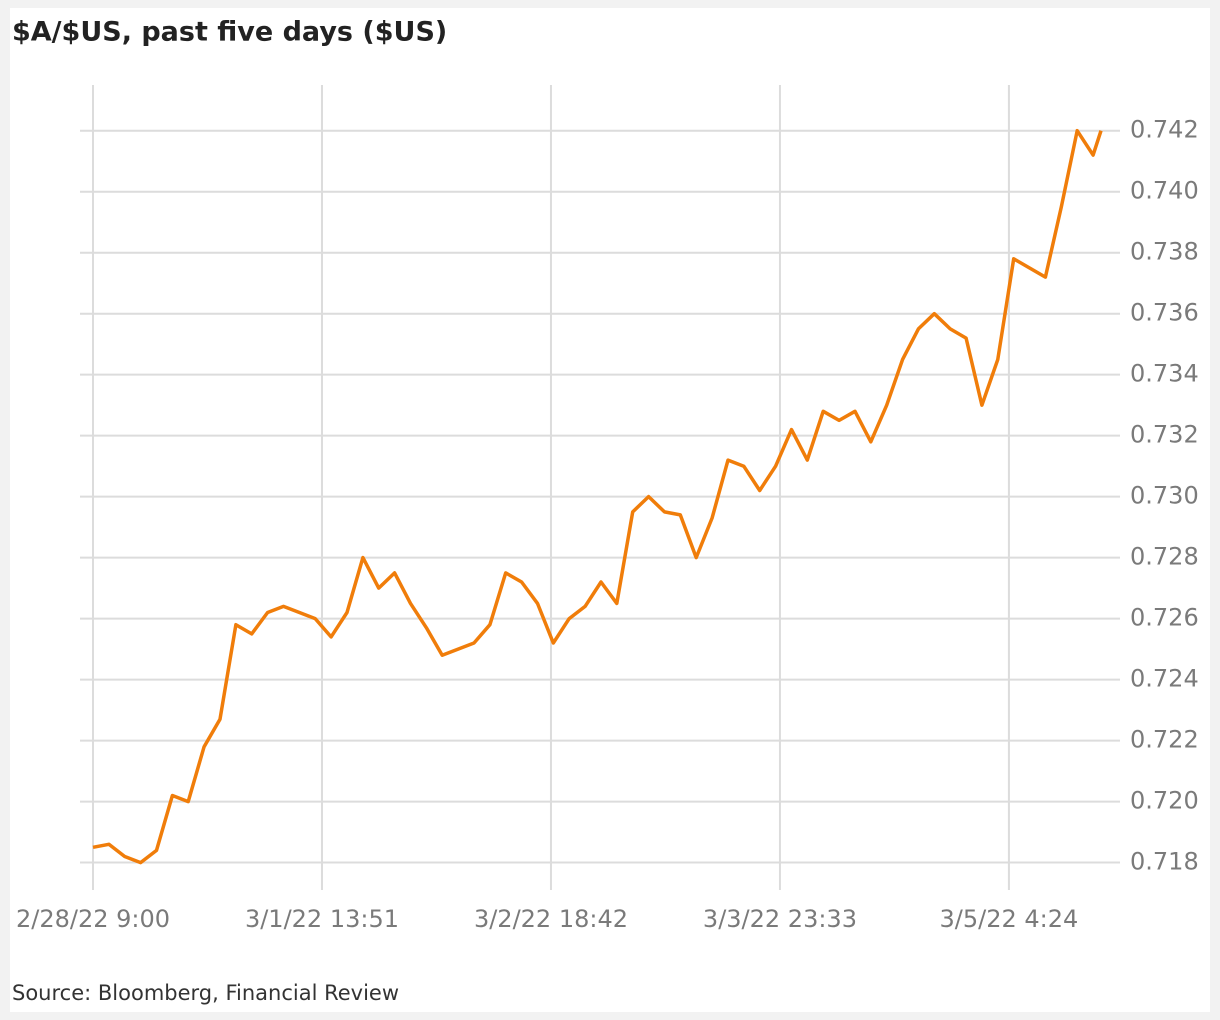 This screenshot has height=1020, width=1220. What do you see at coordinates (1164, 618) in the screenshot?
I see `y-tick-label: 0.726` at bounding box center [1164, 618].